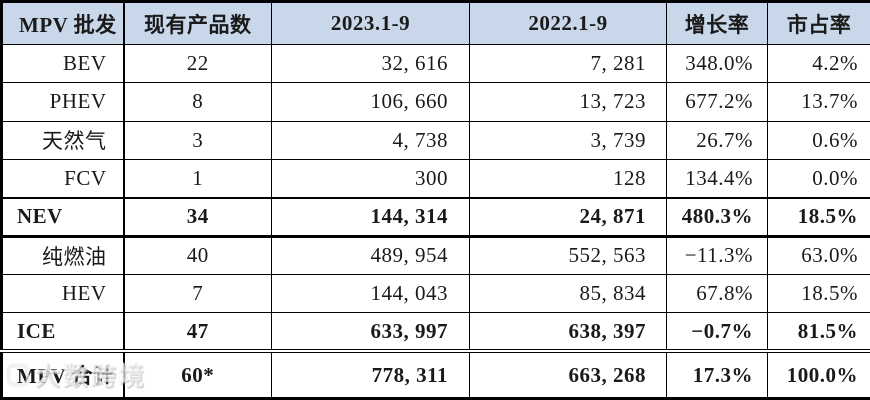 This screenshot has height=400, width=870. What do you see at coordinates (370, 332) in the screenshot?
I see `cell-2023: 633, 997` at bounding box center [370, 332].